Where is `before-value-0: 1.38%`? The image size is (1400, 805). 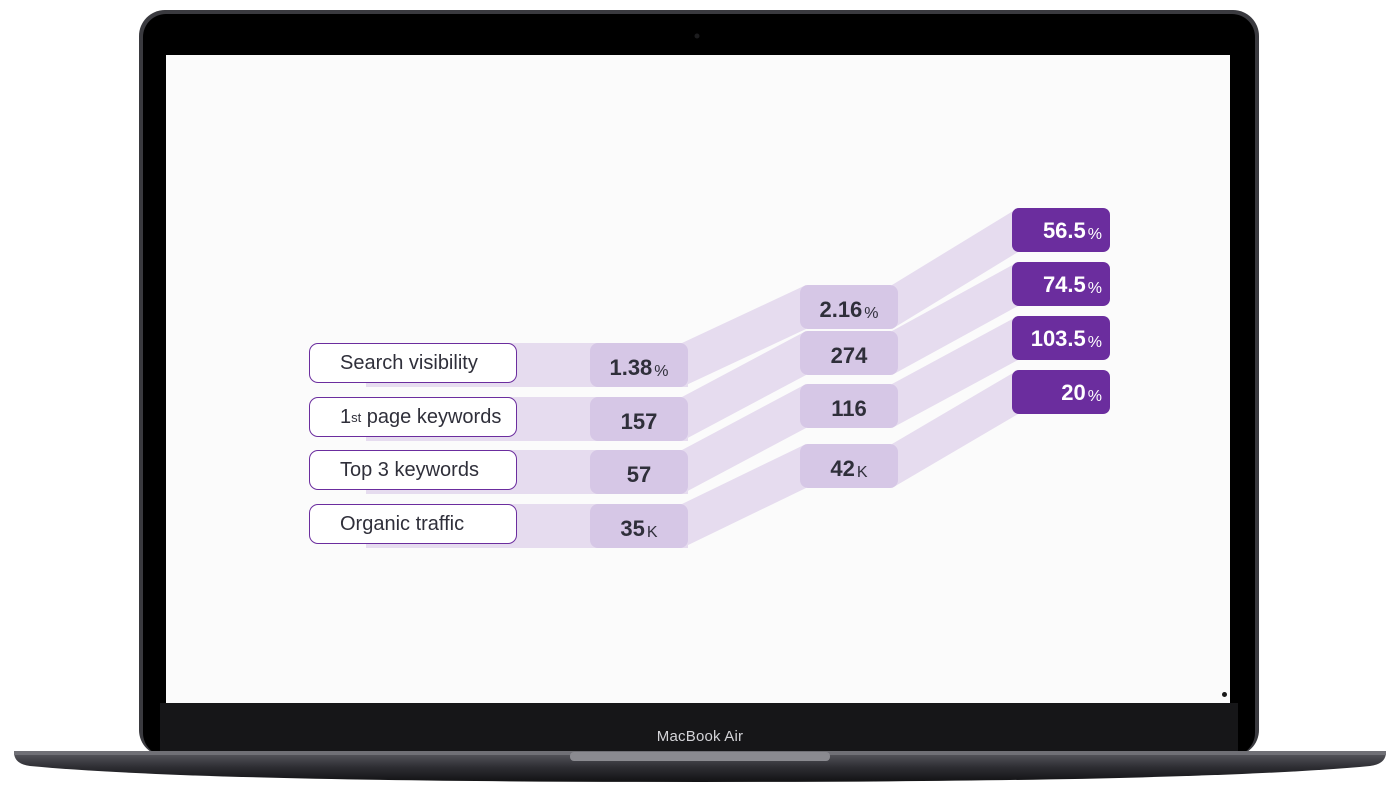
before-value-0: 1.38% is located at coordinates (639, 365).